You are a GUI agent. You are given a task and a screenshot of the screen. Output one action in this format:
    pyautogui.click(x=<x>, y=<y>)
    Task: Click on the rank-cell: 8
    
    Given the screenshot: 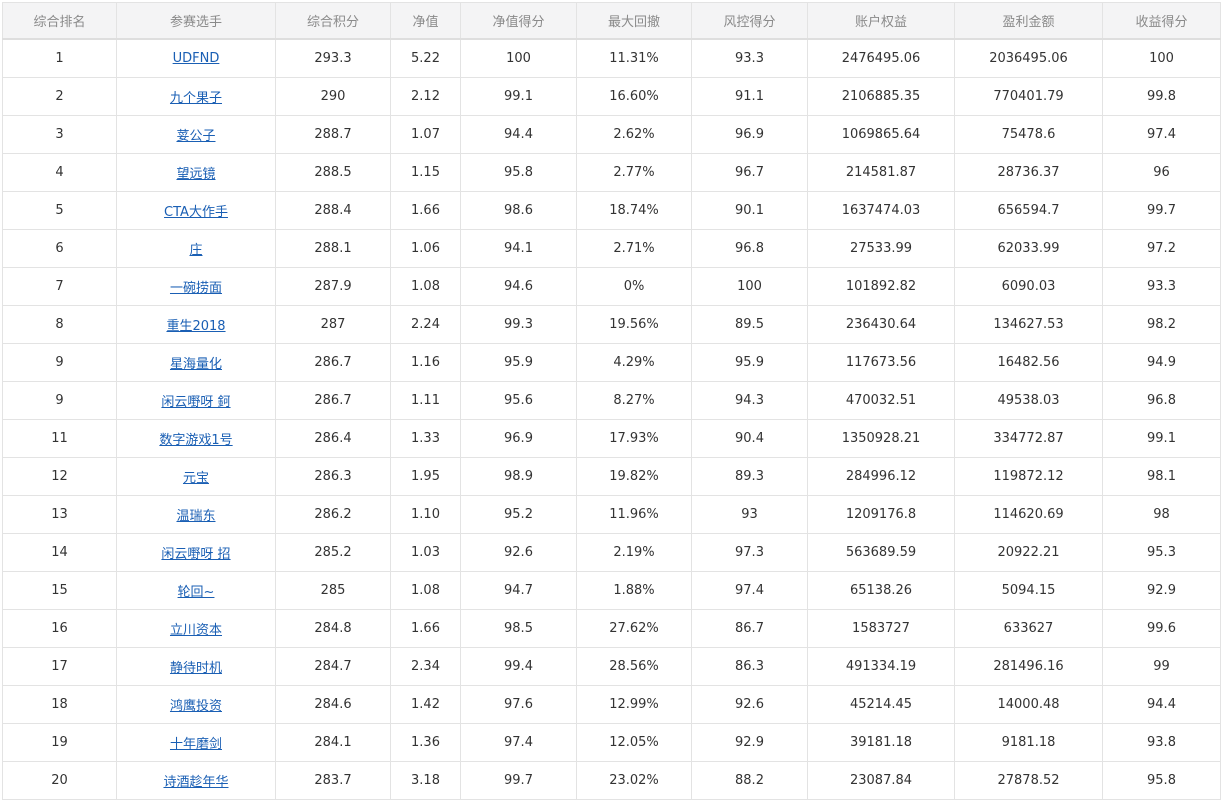 What is the action you would take?
    pyautogui.click(x=59, y=324)
    